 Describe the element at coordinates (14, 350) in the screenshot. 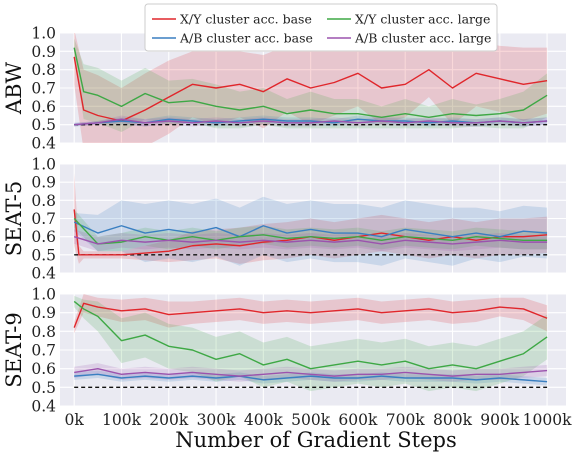

I see `y-axis-label: SEAT-9` at that location.